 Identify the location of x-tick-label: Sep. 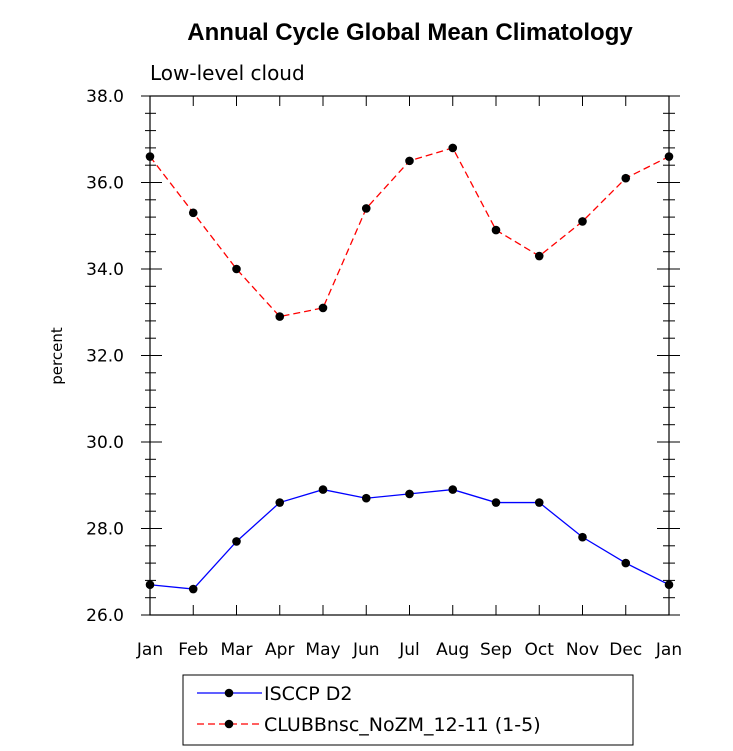
(496, 650).